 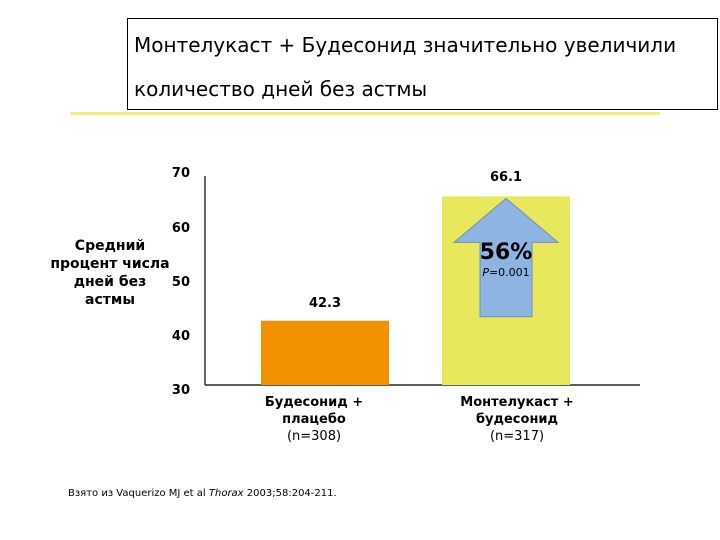 What do you see at coordinates (365, 113) in the screenshot?
I see `yellow-divider` at bounding box center [365, 113].